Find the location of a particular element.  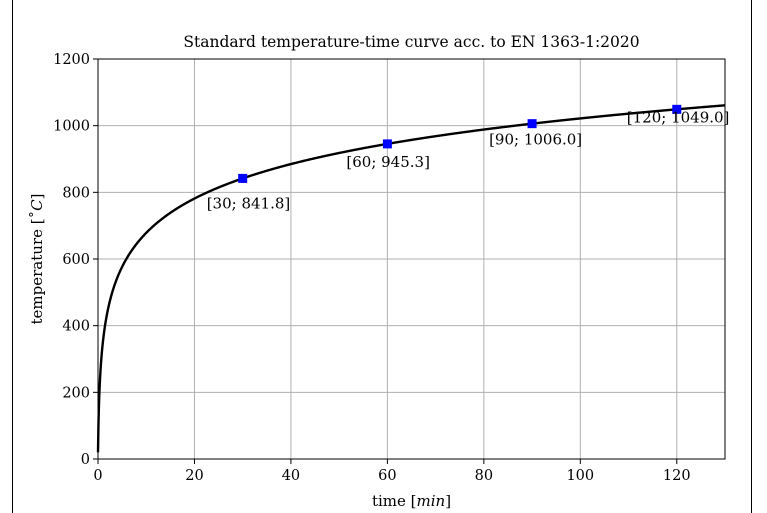

y-tick-label: 0 is located at coordinates (85, 460).